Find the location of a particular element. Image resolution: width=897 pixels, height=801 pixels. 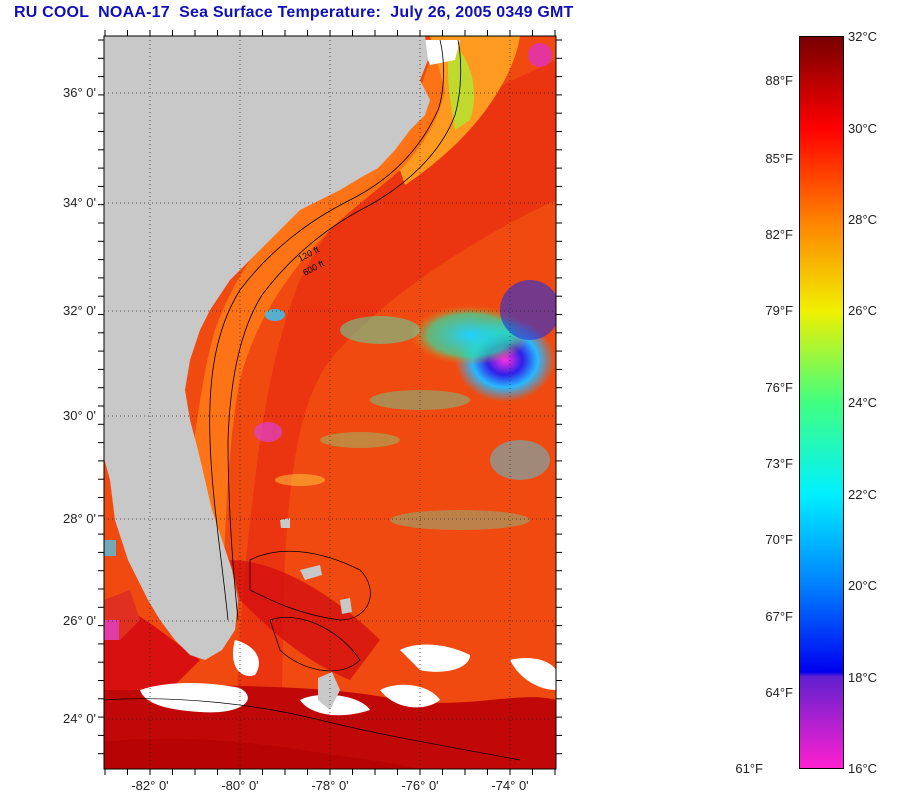

temperature-colorbar is located at coordinates (821, 402).